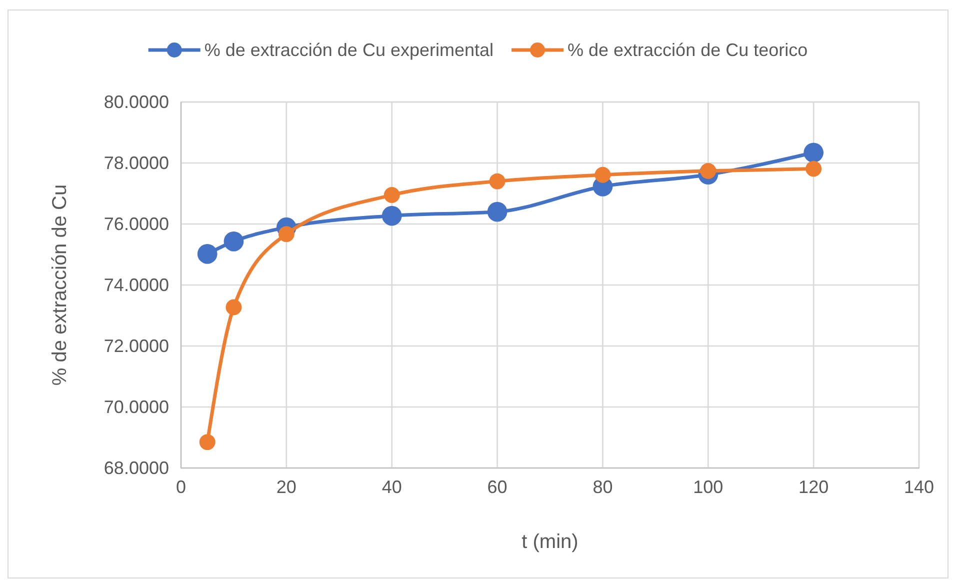  What do you see at coordinates (181, 486) in the screenshot?
I see `x-tick-label: 0` at bounding box center [181, 486].